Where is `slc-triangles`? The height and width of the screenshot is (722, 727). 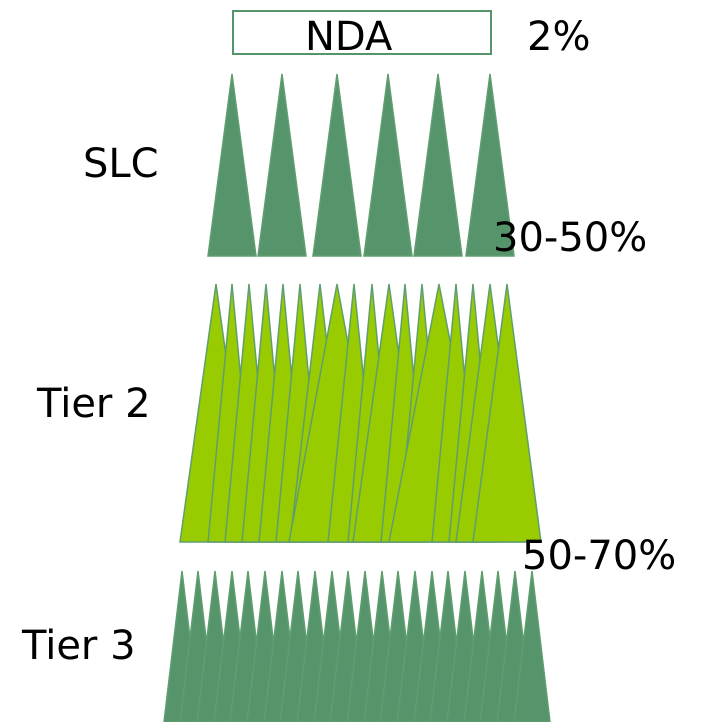
slc-triangles is located at coordinates (361, 165).